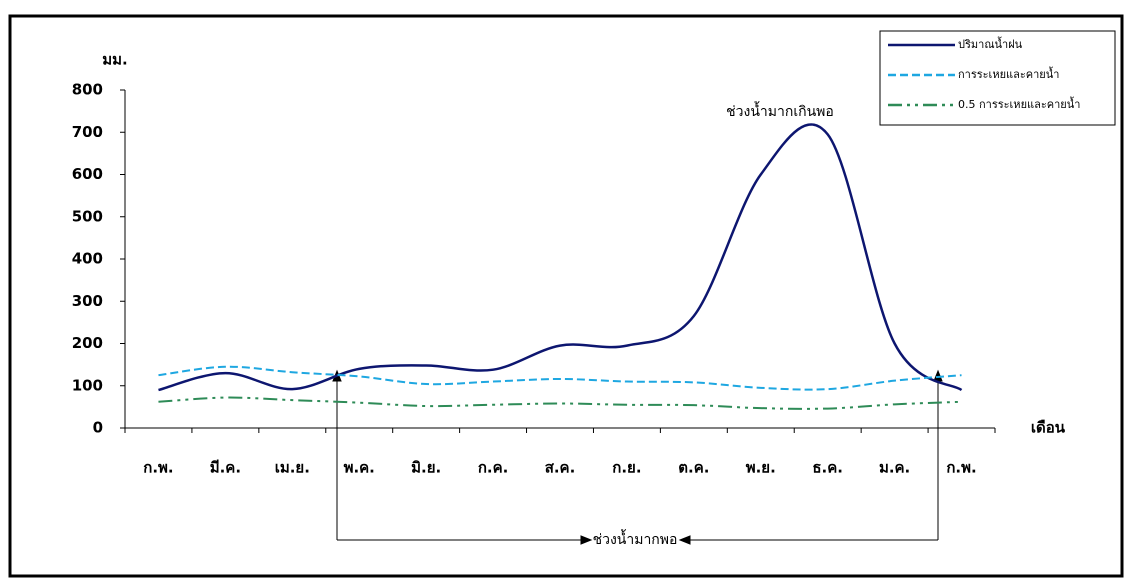  I want to click on annotation: ช่วงน้ำมากพอ, so click(635, 538).